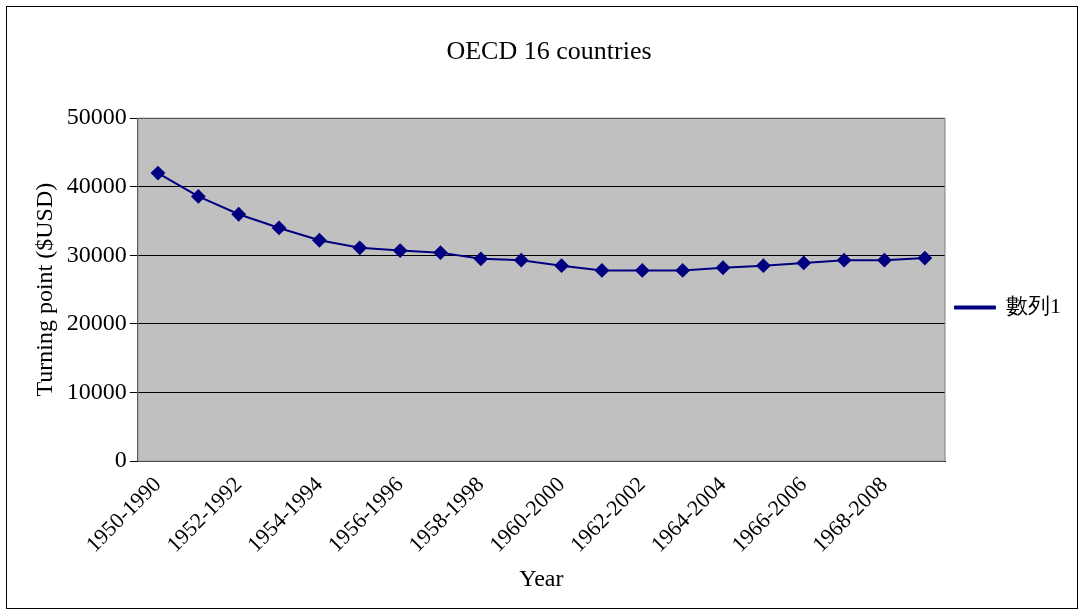  I want to click on chart-title: OECD 16 countries, so click(549, 51).